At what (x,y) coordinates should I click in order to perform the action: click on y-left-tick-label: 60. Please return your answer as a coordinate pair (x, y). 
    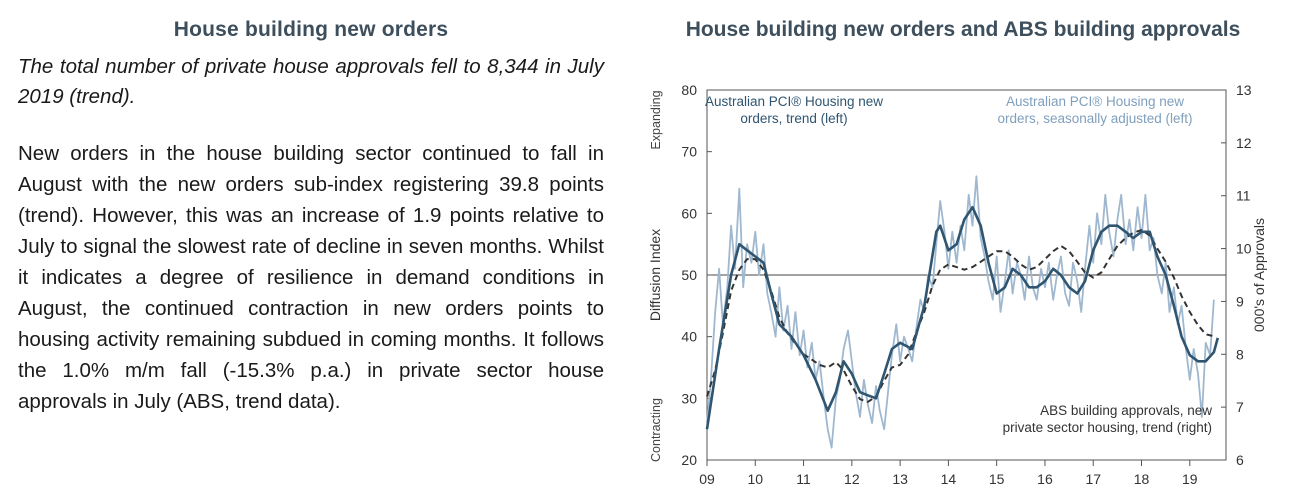
    Looking at the image, I should click on (689, 213).